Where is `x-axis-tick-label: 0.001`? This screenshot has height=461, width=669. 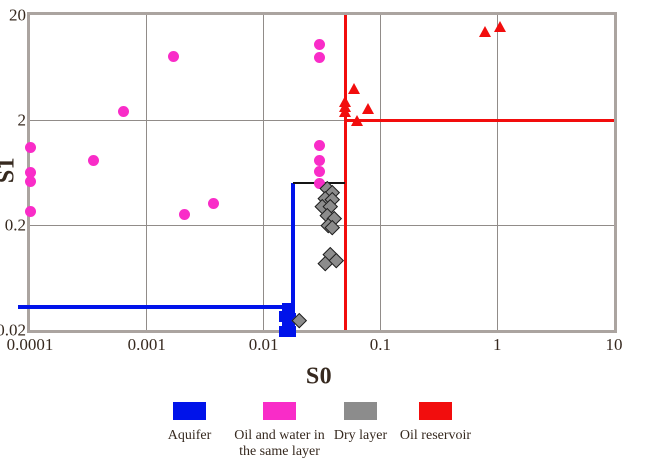
x-axis-tick-label: 0.001 is located at coordinates (146, 344).